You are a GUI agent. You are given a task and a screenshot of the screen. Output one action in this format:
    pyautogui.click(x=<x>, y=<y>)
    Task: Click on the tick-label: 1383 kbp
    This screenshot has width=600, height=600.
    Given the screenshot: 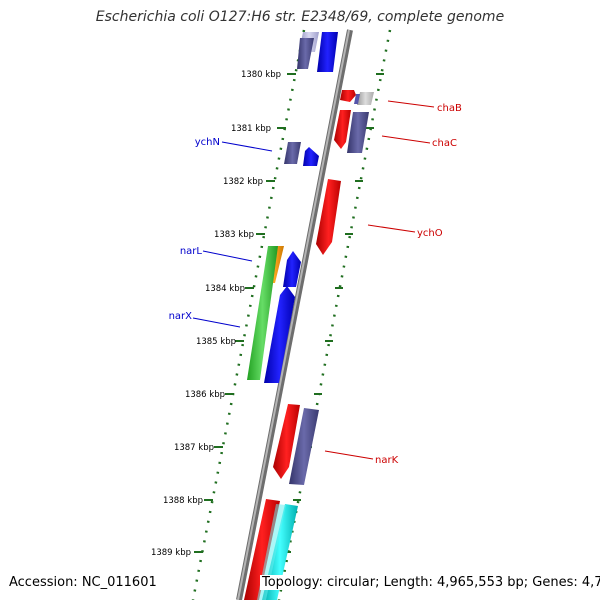 What is the action you would take?
    pyautogui.click(x=234, y=235)
    